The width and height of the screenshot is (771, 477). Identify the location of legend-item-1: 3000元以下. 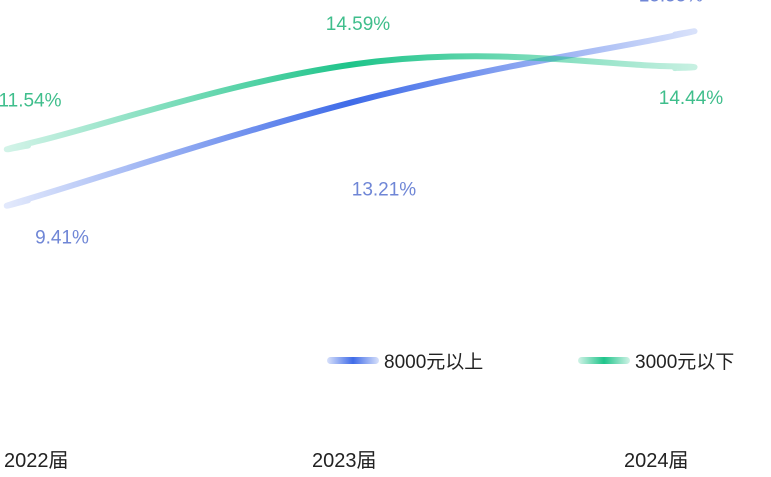
(656, 362).